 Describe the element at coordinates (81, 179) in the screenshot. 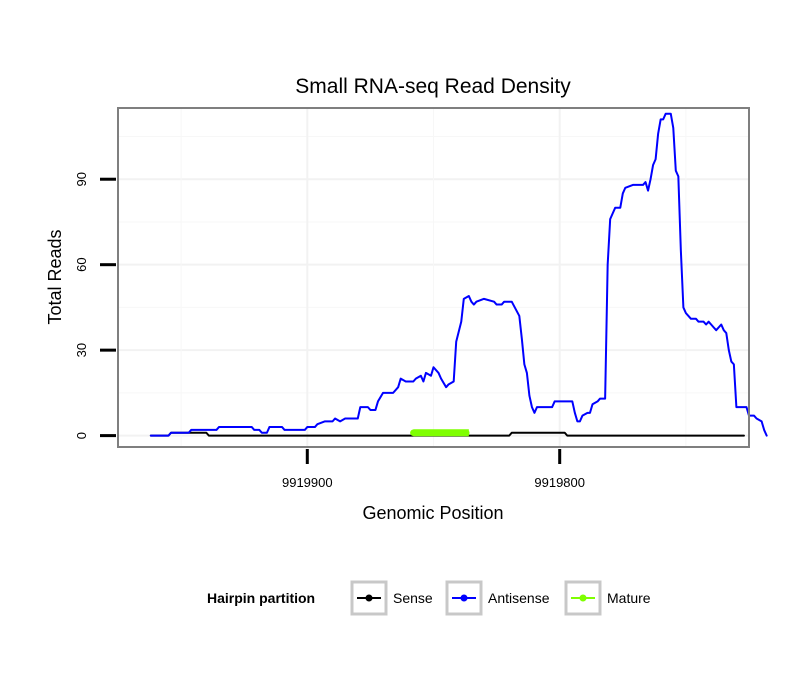

I see `y-tick-label: 90` at that location.